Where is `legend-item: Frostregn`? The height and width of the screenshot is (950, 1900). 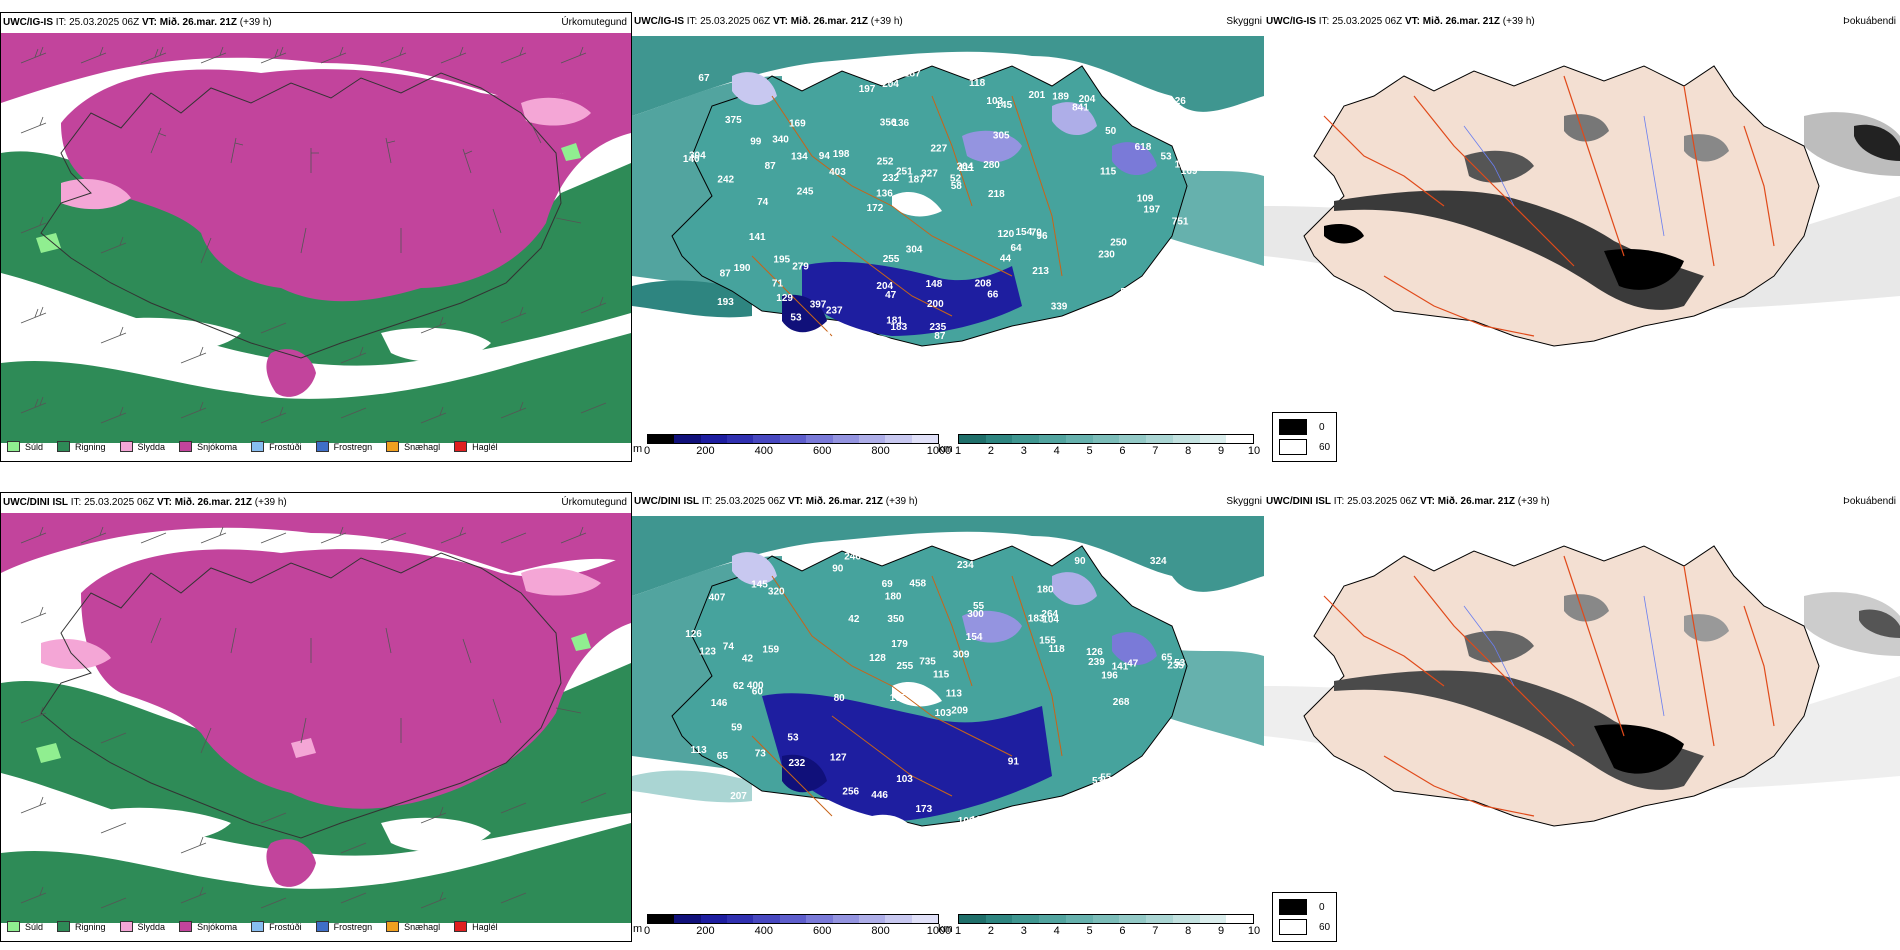 legend-item: Frostregn is located at coordinates (343, 926).